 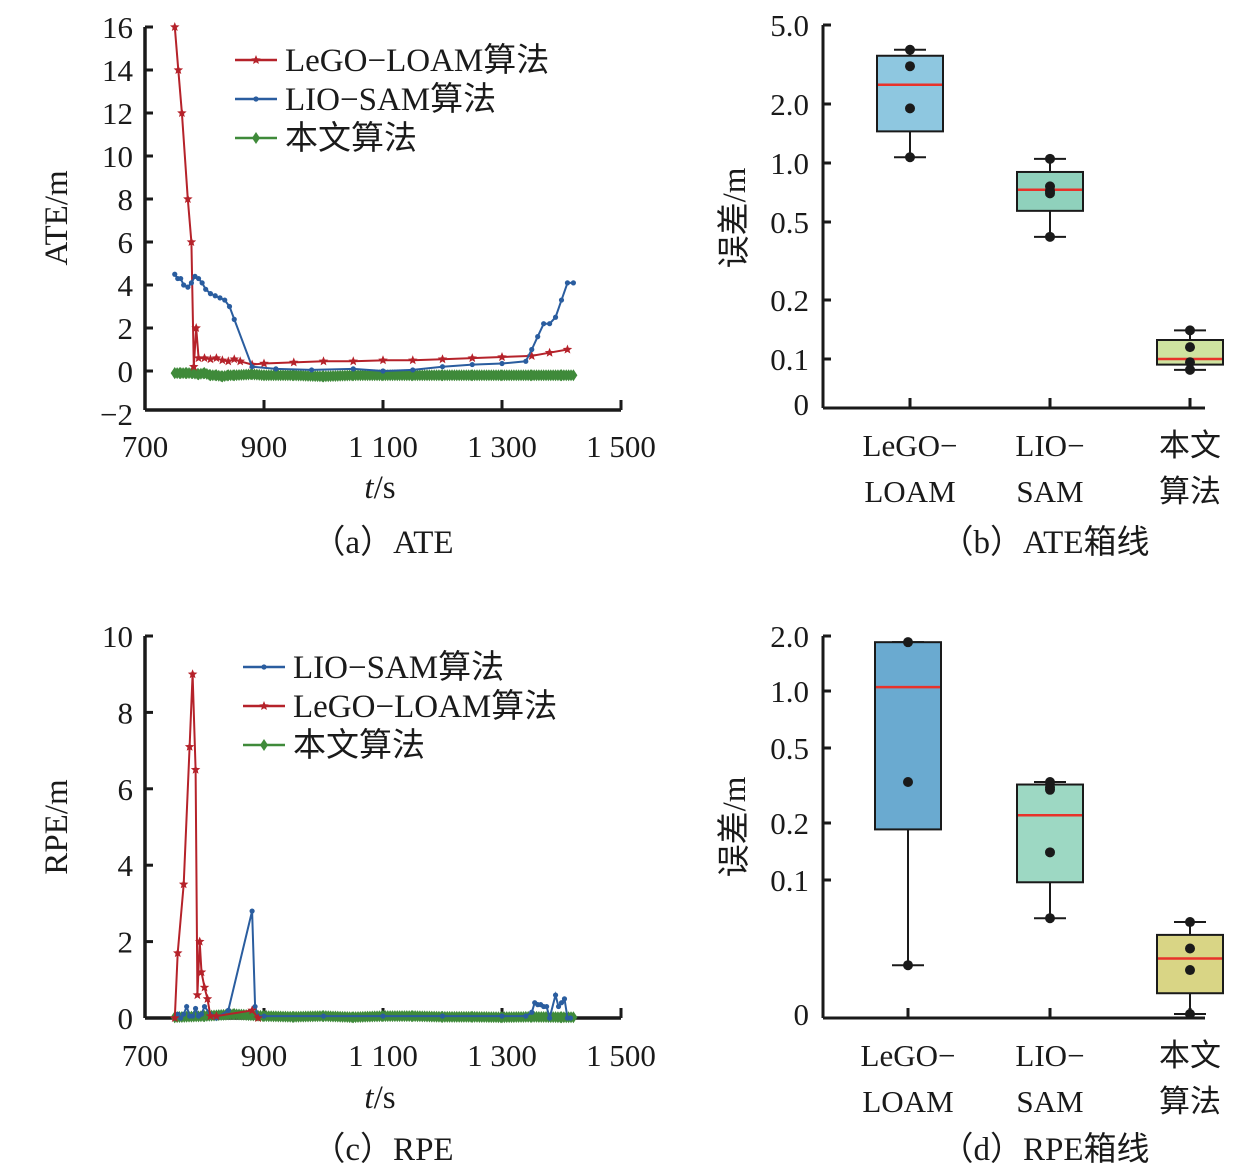 What do you see at coordinates (908, 1055) in the screenshot?
I see `x-category-label: LeGO−` at bounding box center [908, 1055].